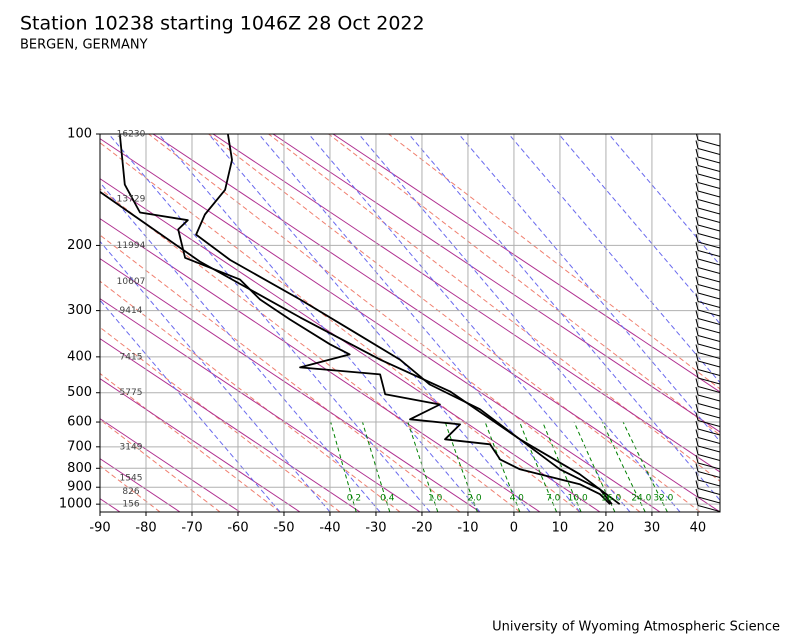 This screenshot has width=800, height=640. I want to click on y-tick-label: 1000, so click(75, 504).